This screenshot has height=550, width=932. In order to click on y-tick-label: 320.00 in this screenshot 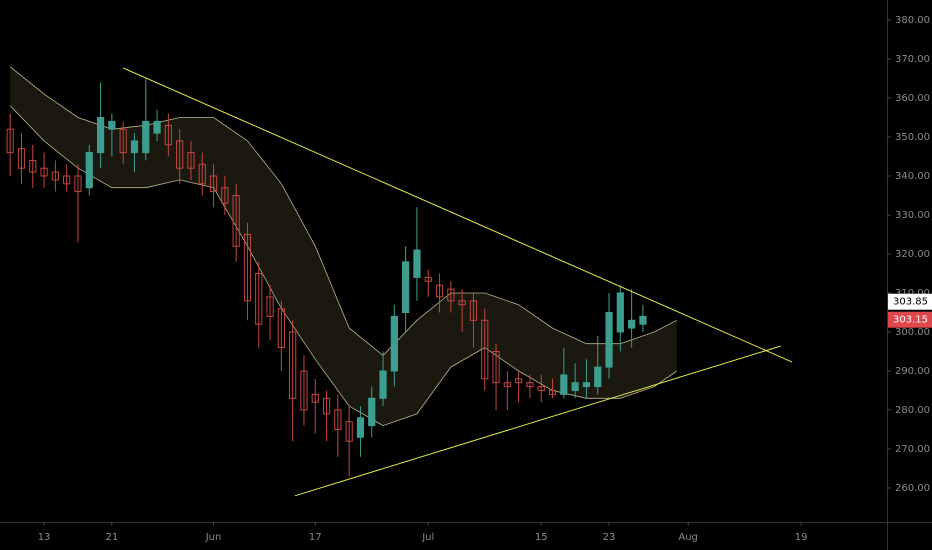, I will do `click(912, 254)`.